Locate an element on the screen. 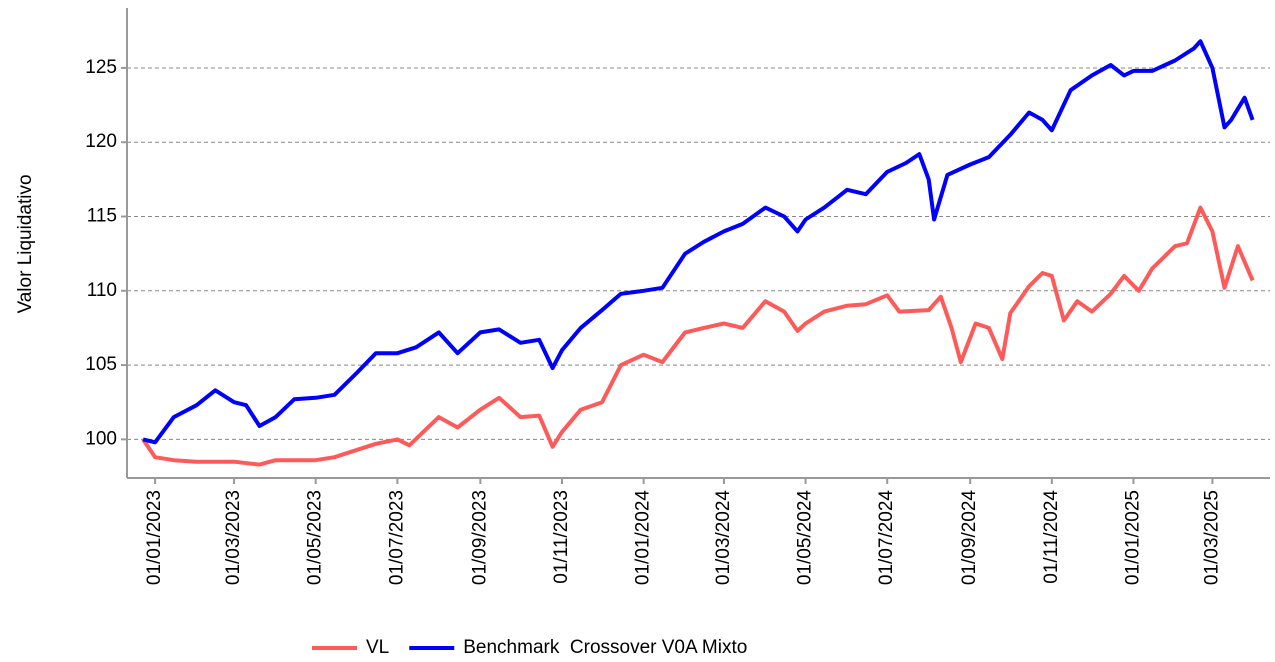 The height and width of the screenshot is (662, 1275). x-tick-label: 01/05/2024 is located at coordinates (805, 538).